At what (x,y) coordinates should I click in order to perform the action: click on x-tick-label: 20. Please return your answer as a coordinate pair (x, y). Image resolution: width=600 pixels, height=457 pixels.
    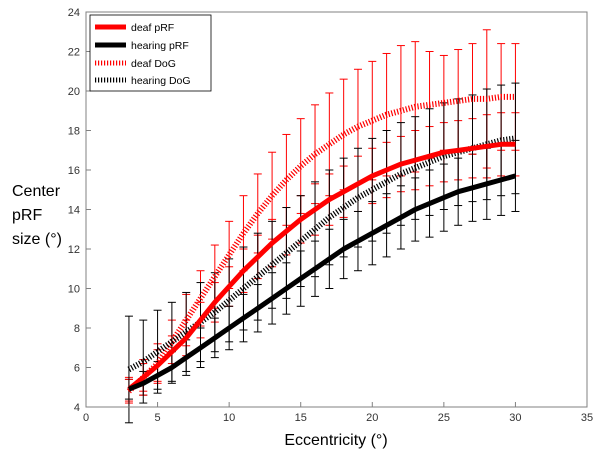
    Looking at the image, I should click on (372, 418).